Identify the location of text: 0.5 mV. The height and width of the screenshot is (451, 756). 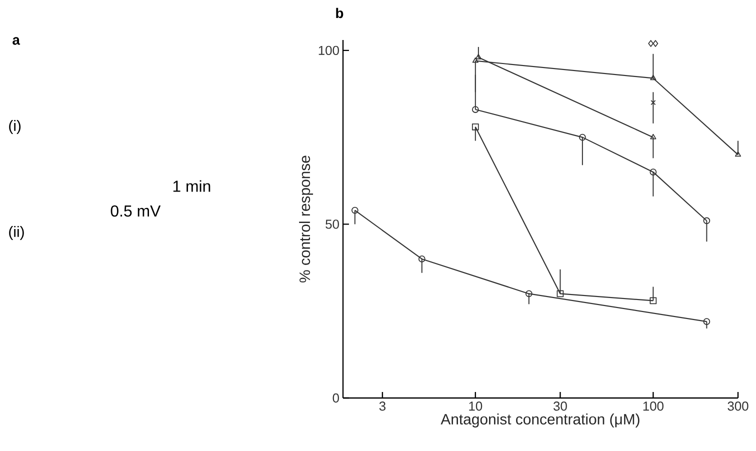
(135, 211).